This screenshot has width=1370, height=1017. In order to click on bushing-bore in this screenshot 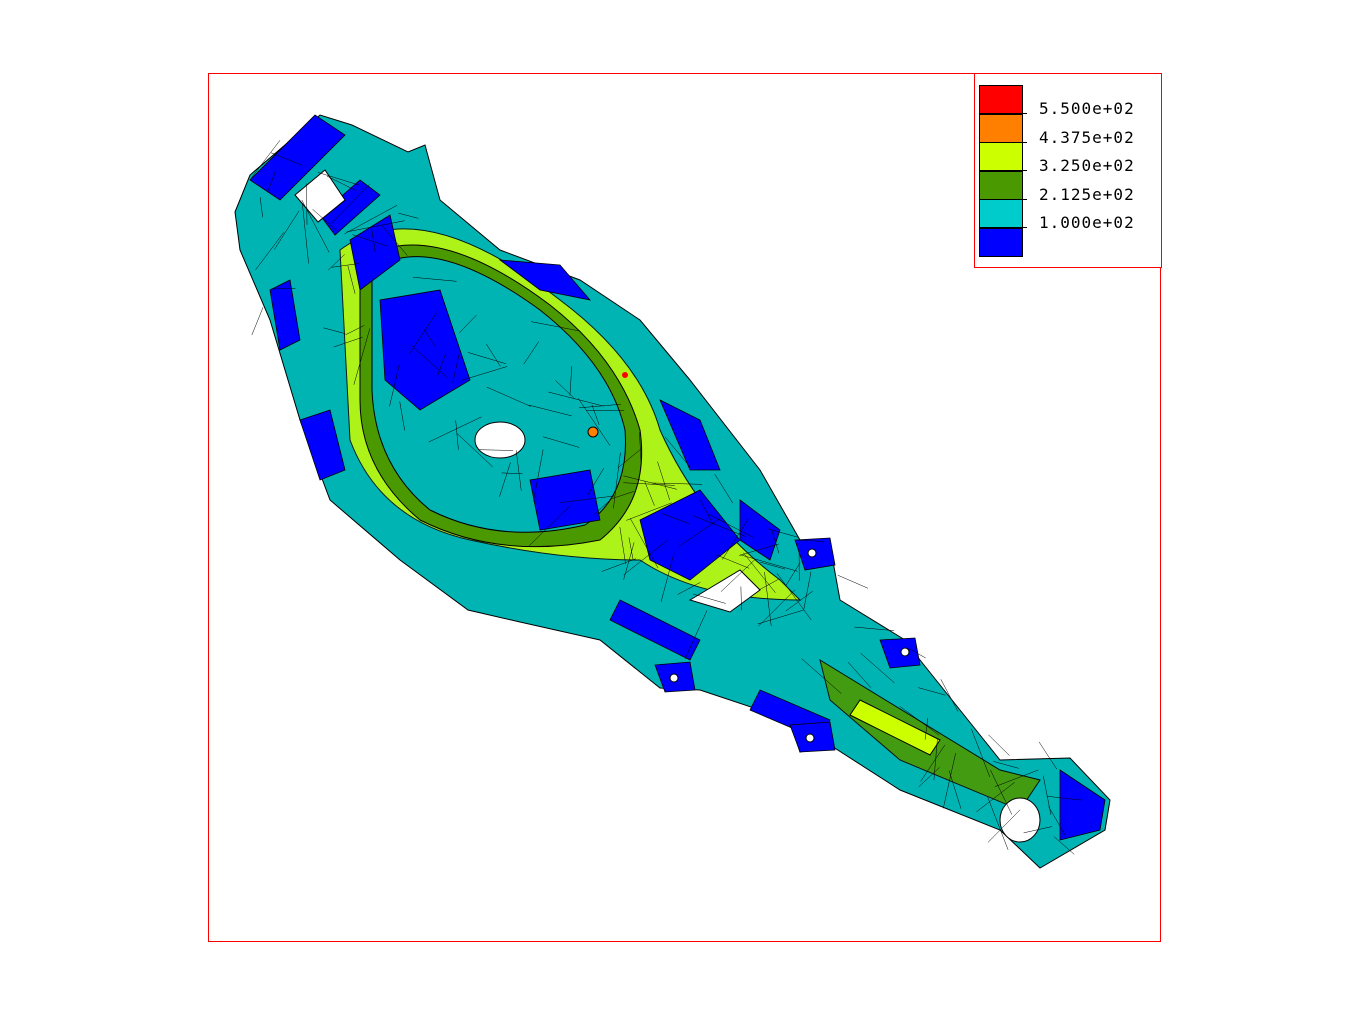, I will do `click(1020, 820)`.